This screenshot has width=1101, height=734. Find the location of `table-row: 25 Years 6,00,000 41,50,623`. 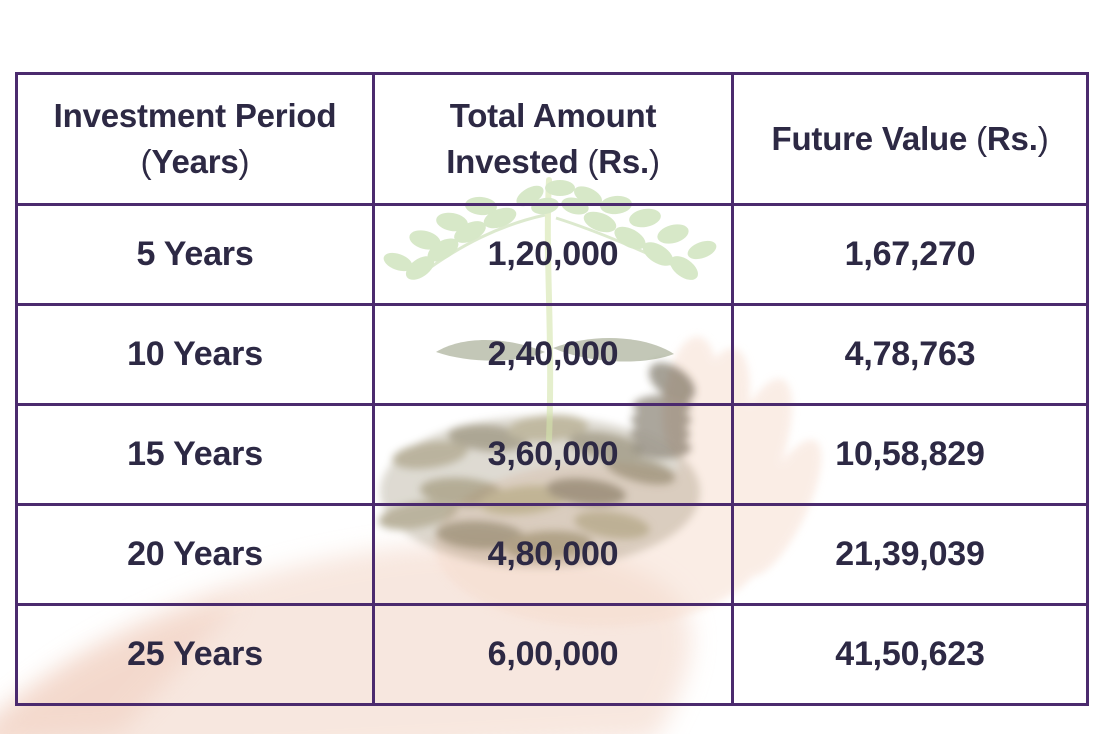

table-row: 25 Years 6,00,000 41,50,623 is located at coordinates (552, 654).